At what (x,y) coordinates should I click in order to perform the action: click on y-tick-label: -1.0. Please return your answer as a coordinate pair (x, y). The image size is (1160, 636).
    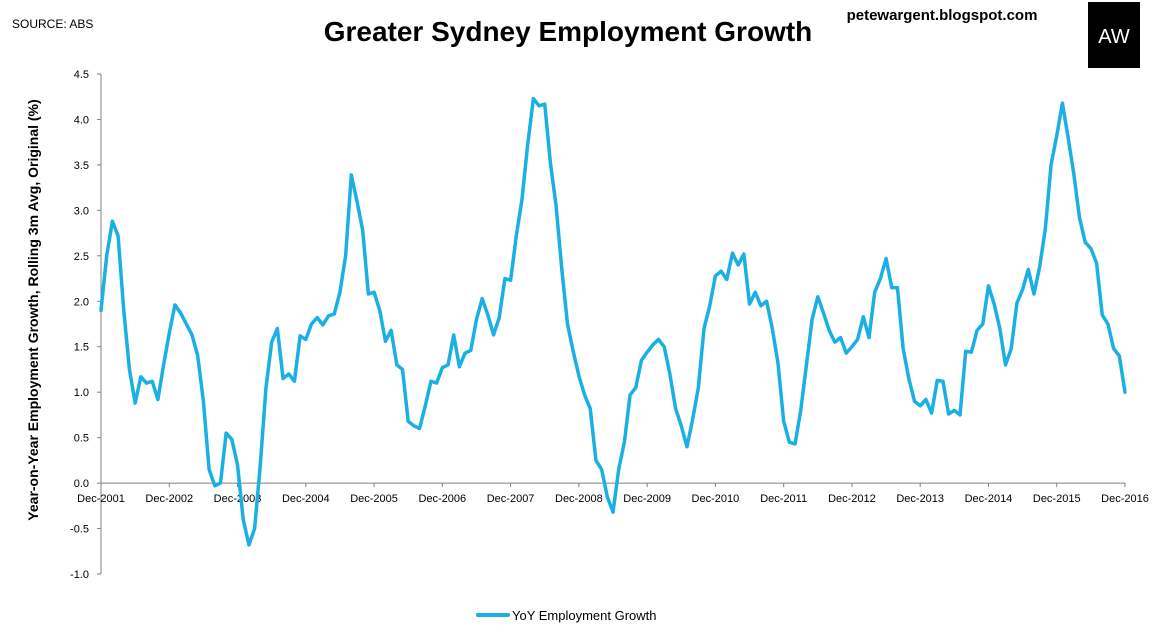
    Looking at the image, I should click on (79, 575).